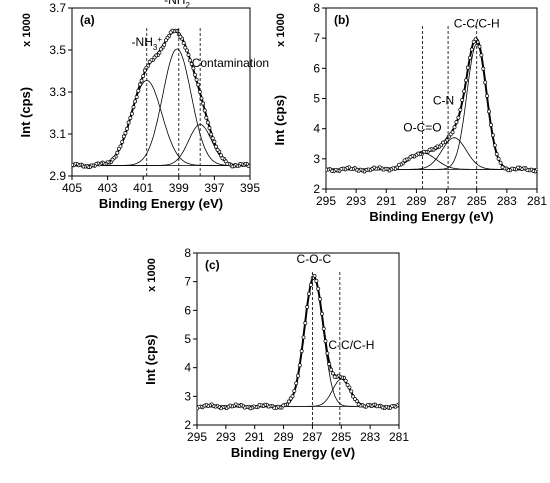 This screenshot has width=550, height=483. I want to click on peak-annotation: C-O-C, so click(314, 259).